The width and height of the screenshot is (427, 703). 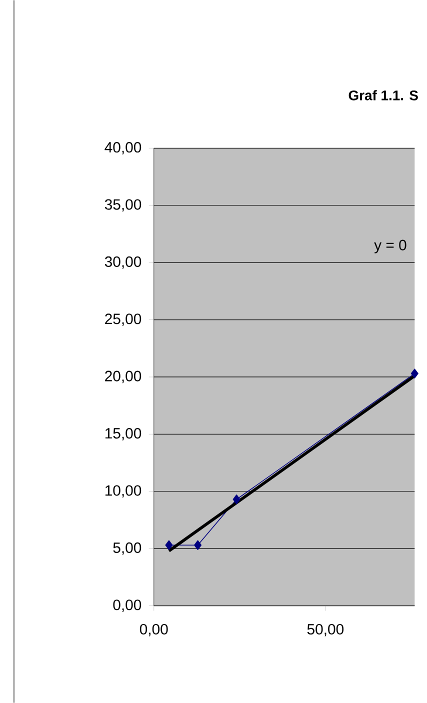 I want to click on chart-title: Graf 1.1. S, so click(x=383, y=95).